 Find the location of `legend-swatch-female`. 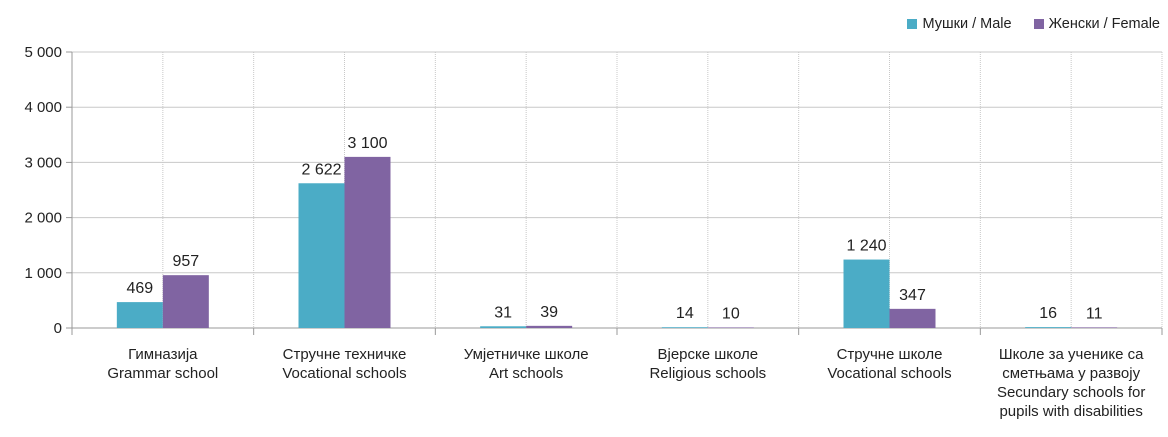

legend-swatch-female is located at coordinates (1038, 24).